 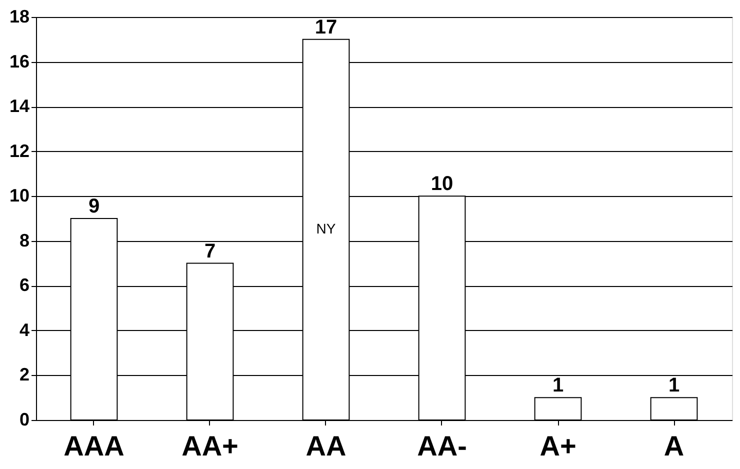 What do you see at coordinates (19, 196) in the screenshot?
I see `y-tick-label: 10` at bounding box center [19, 196].